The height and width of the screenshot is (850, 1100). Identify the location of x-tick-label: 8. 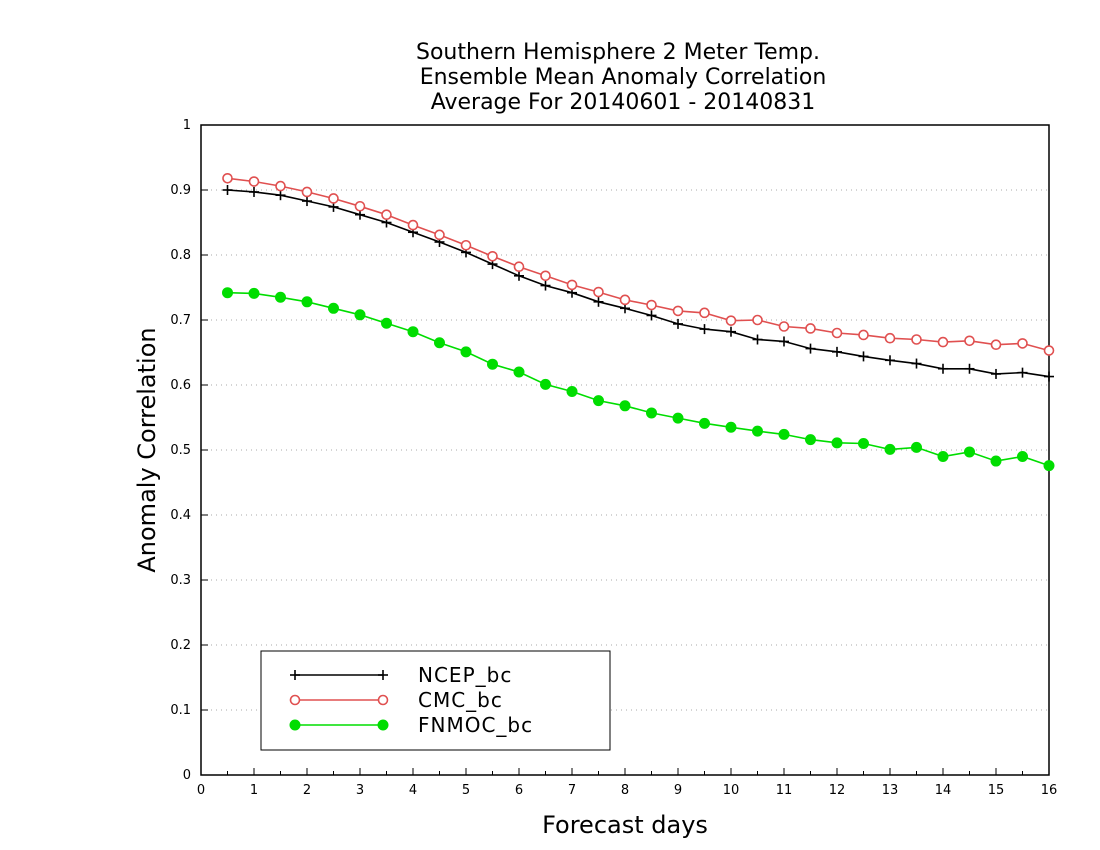
(625, 790).